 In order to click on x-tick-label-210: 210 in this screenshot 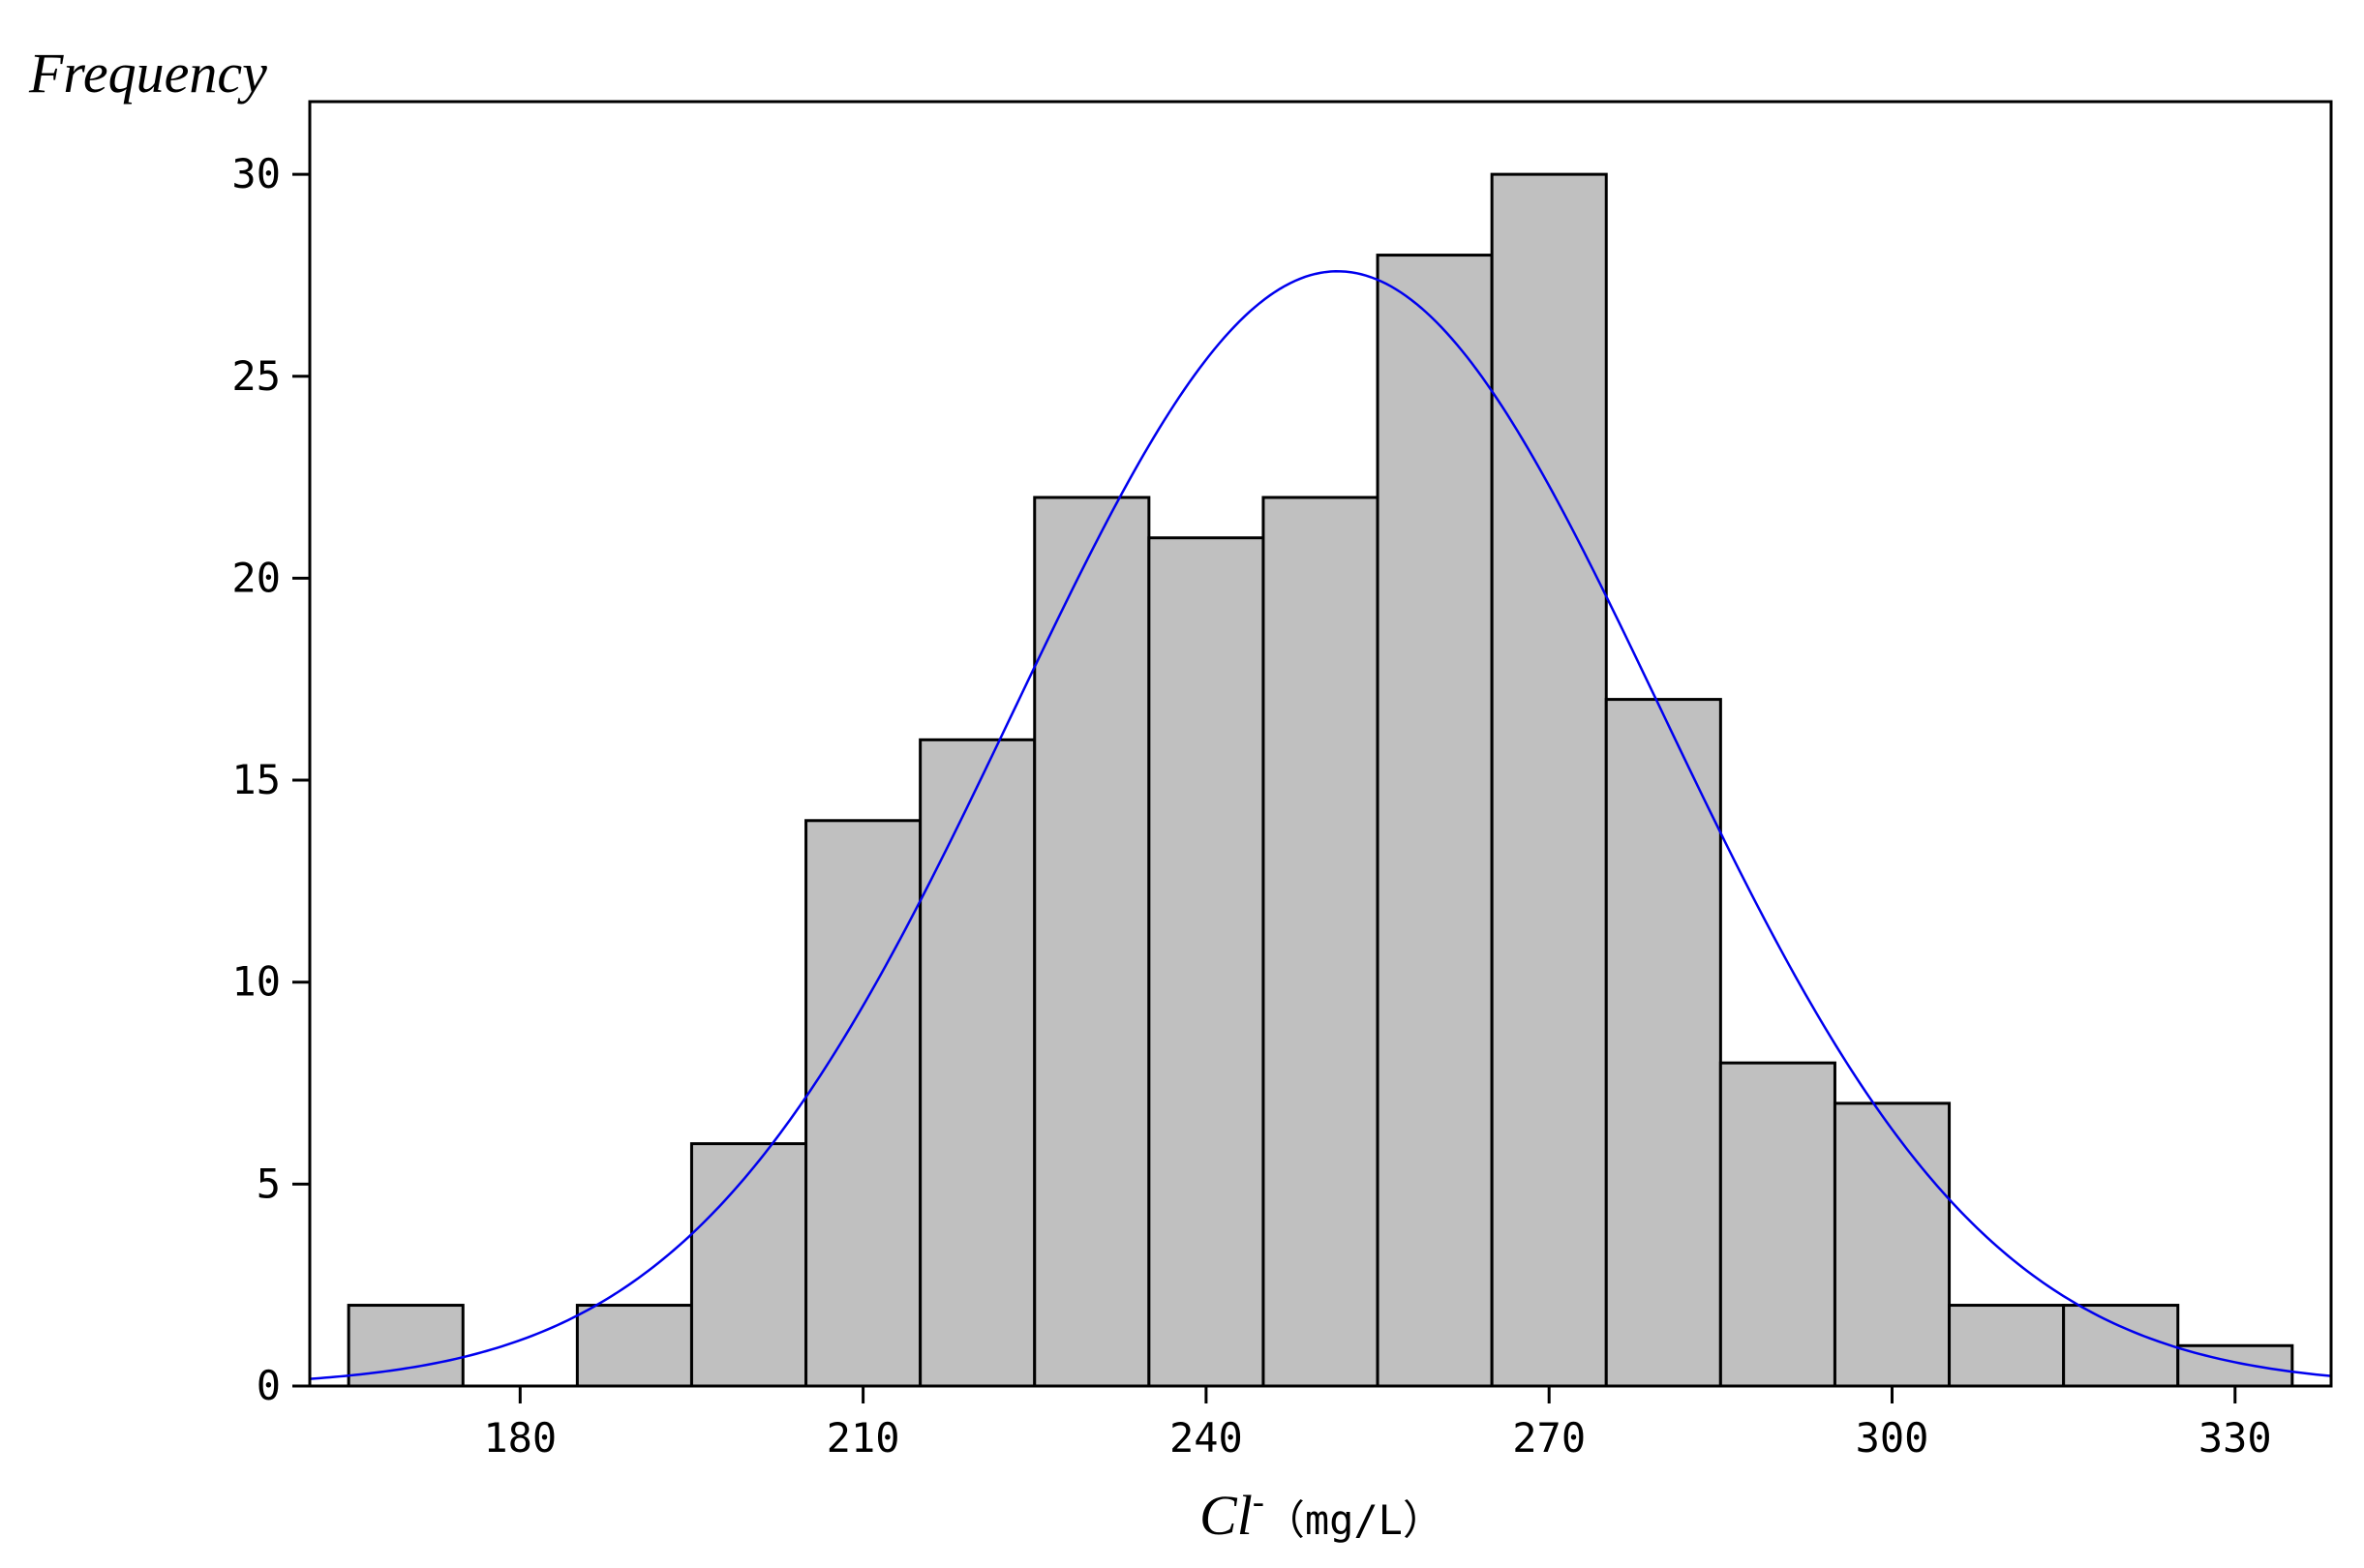, I will do `click(863, 1438)`.